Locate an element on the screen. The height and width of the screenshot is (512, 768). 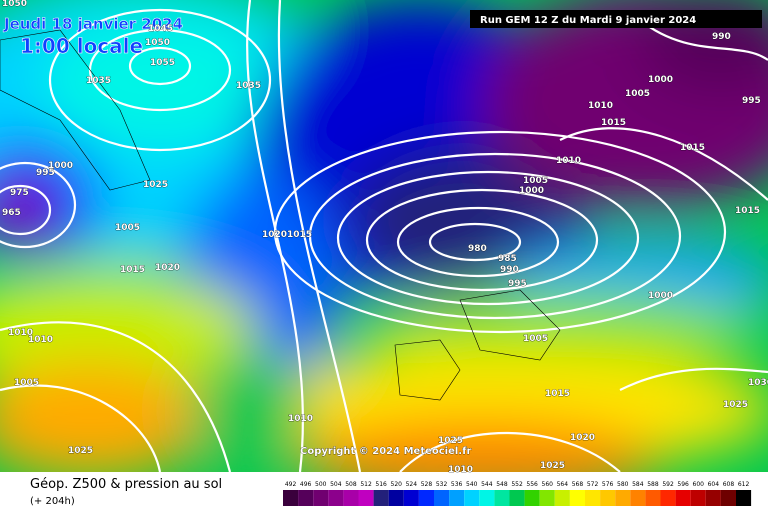
level-label: 596 is located at coordinates (683, 484).